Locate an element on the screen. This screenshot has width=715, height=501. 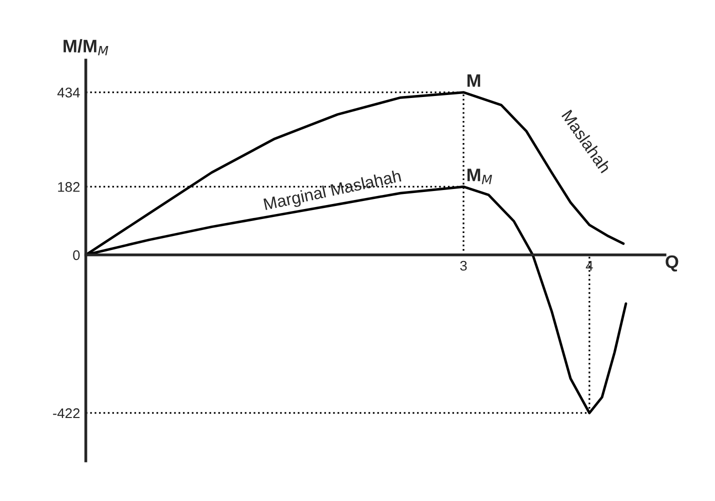
x-axis-title: Q is located at coordinates (672, 263).